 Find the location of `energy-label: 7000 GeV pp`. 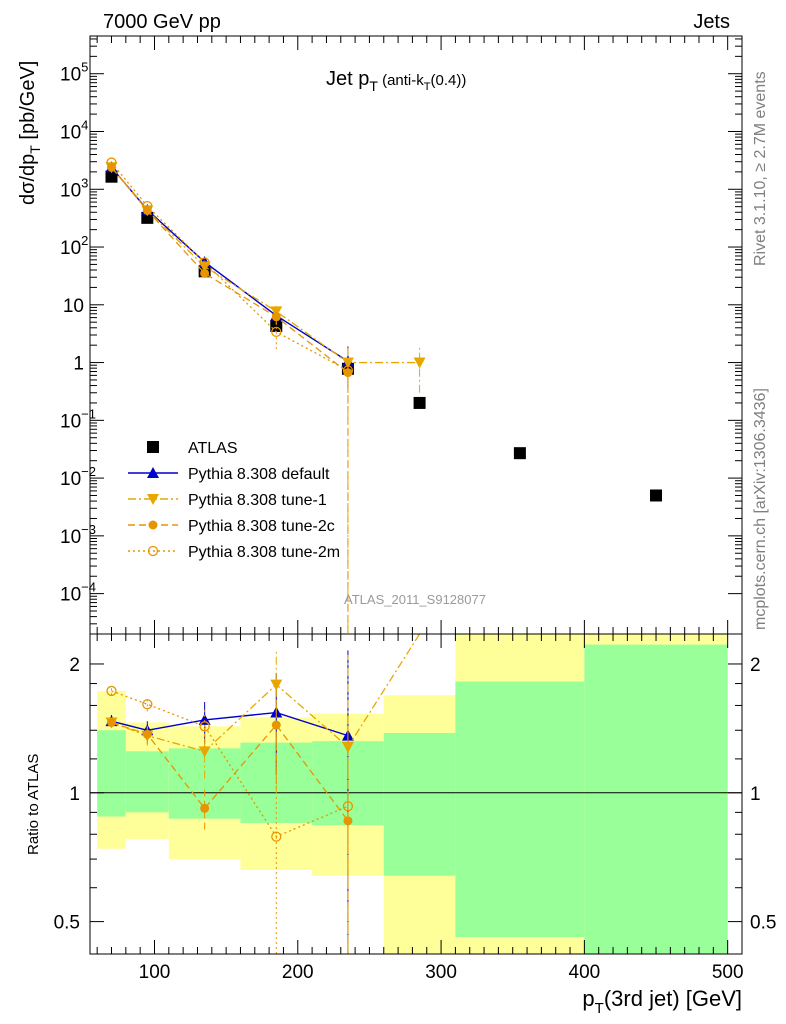

energy-label: 7000 GeV pp is located at coordinates (162, 22).